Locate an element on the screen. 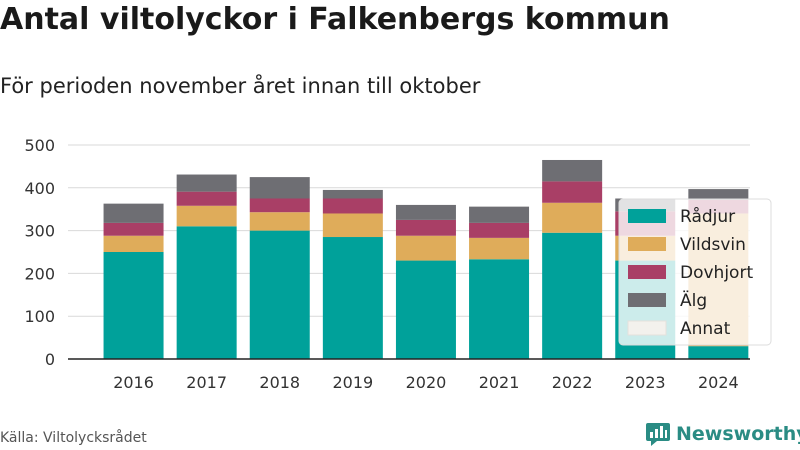 The height and width of the screenshot is (450, 800). y-tick-label: 400 is located at coordinates (39, 188).